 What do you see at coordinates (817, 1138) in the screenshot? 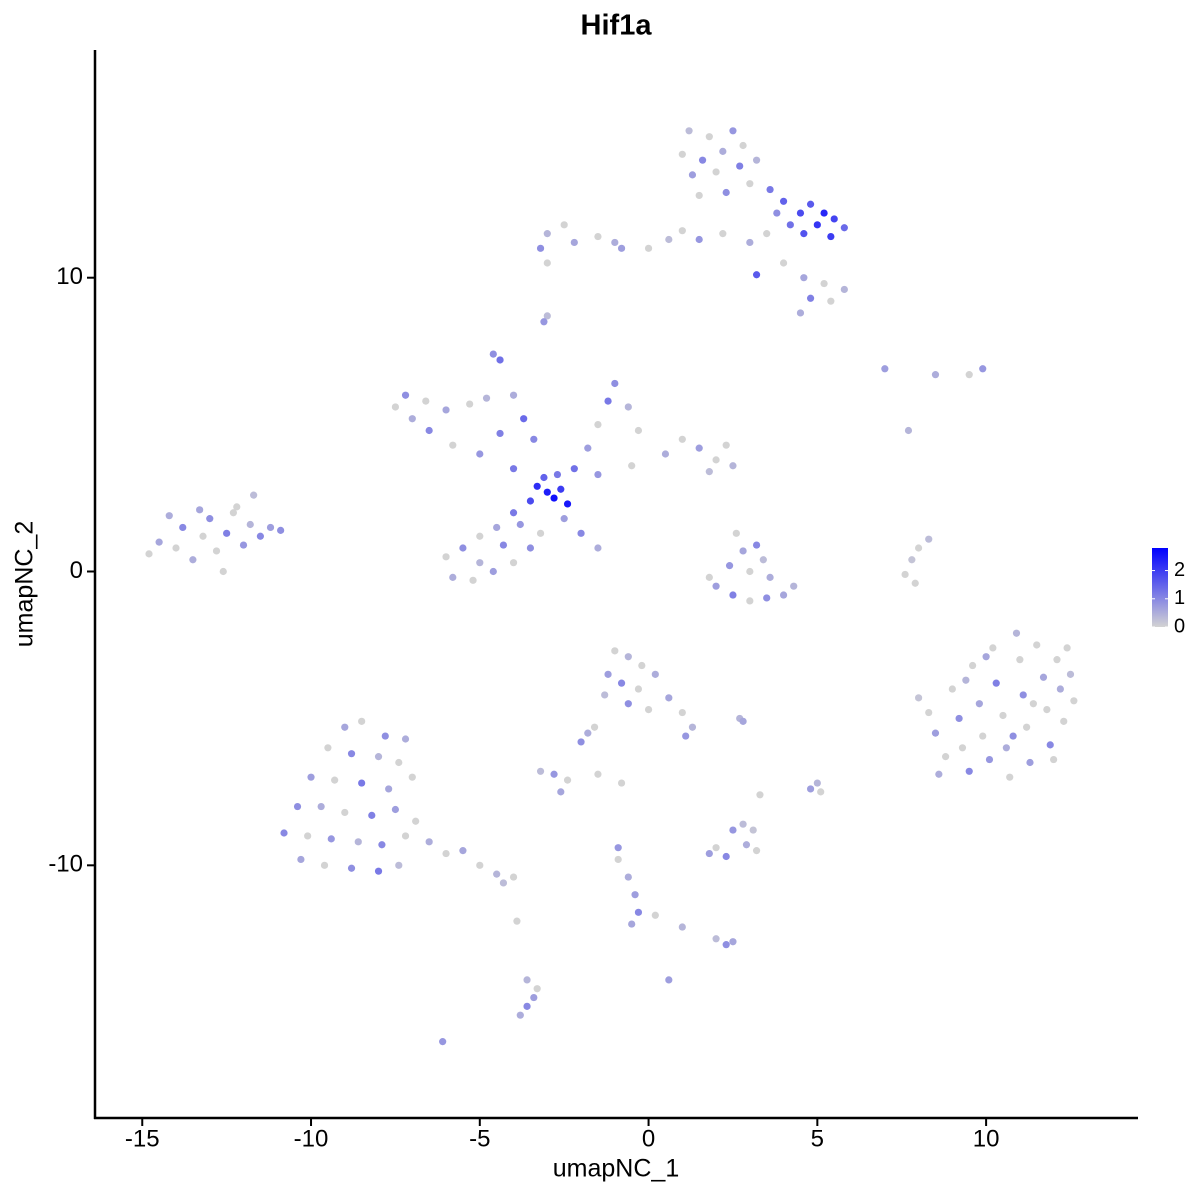
I see `x-tick-label: 5` at bounding box center [817, 1138].